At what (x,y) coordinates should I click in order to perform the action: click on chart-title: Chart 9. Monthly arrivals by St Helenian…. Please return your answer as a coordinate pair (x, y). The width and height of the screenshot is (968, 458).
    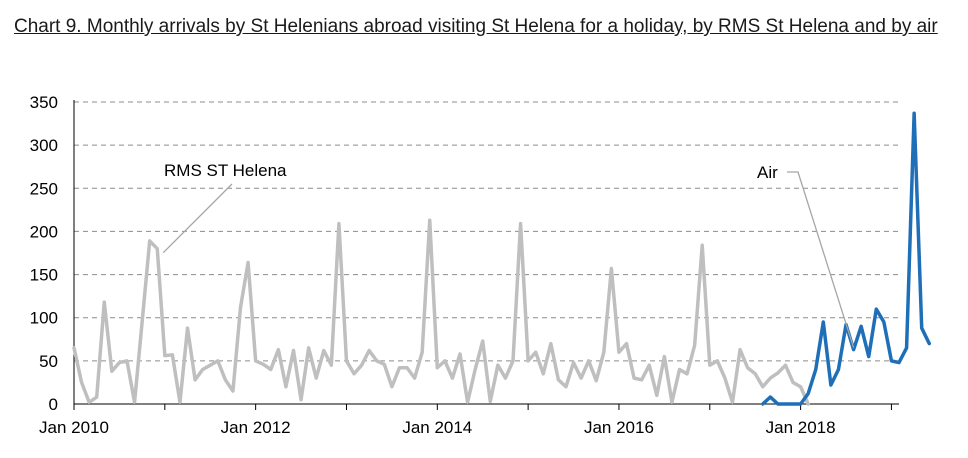
    Looking at the image, I should click on (476, 26).